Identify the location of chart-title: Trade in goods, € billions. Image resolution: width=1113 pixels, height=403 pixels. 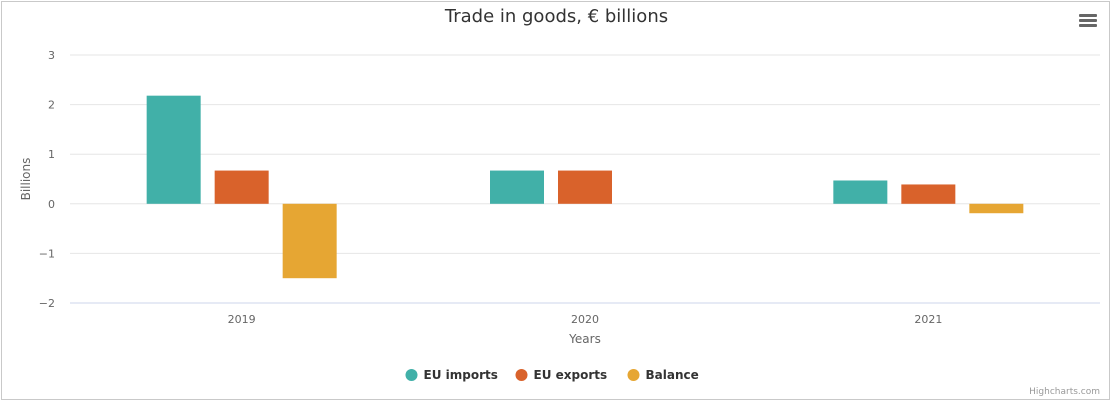
(556, 16).